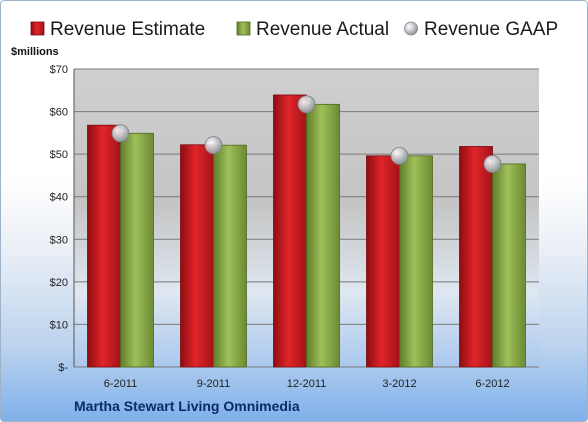 Image resolution: width=588 pixels, height=422 pixels. I want to click on y-tick-label: $40, so click(59, 198).